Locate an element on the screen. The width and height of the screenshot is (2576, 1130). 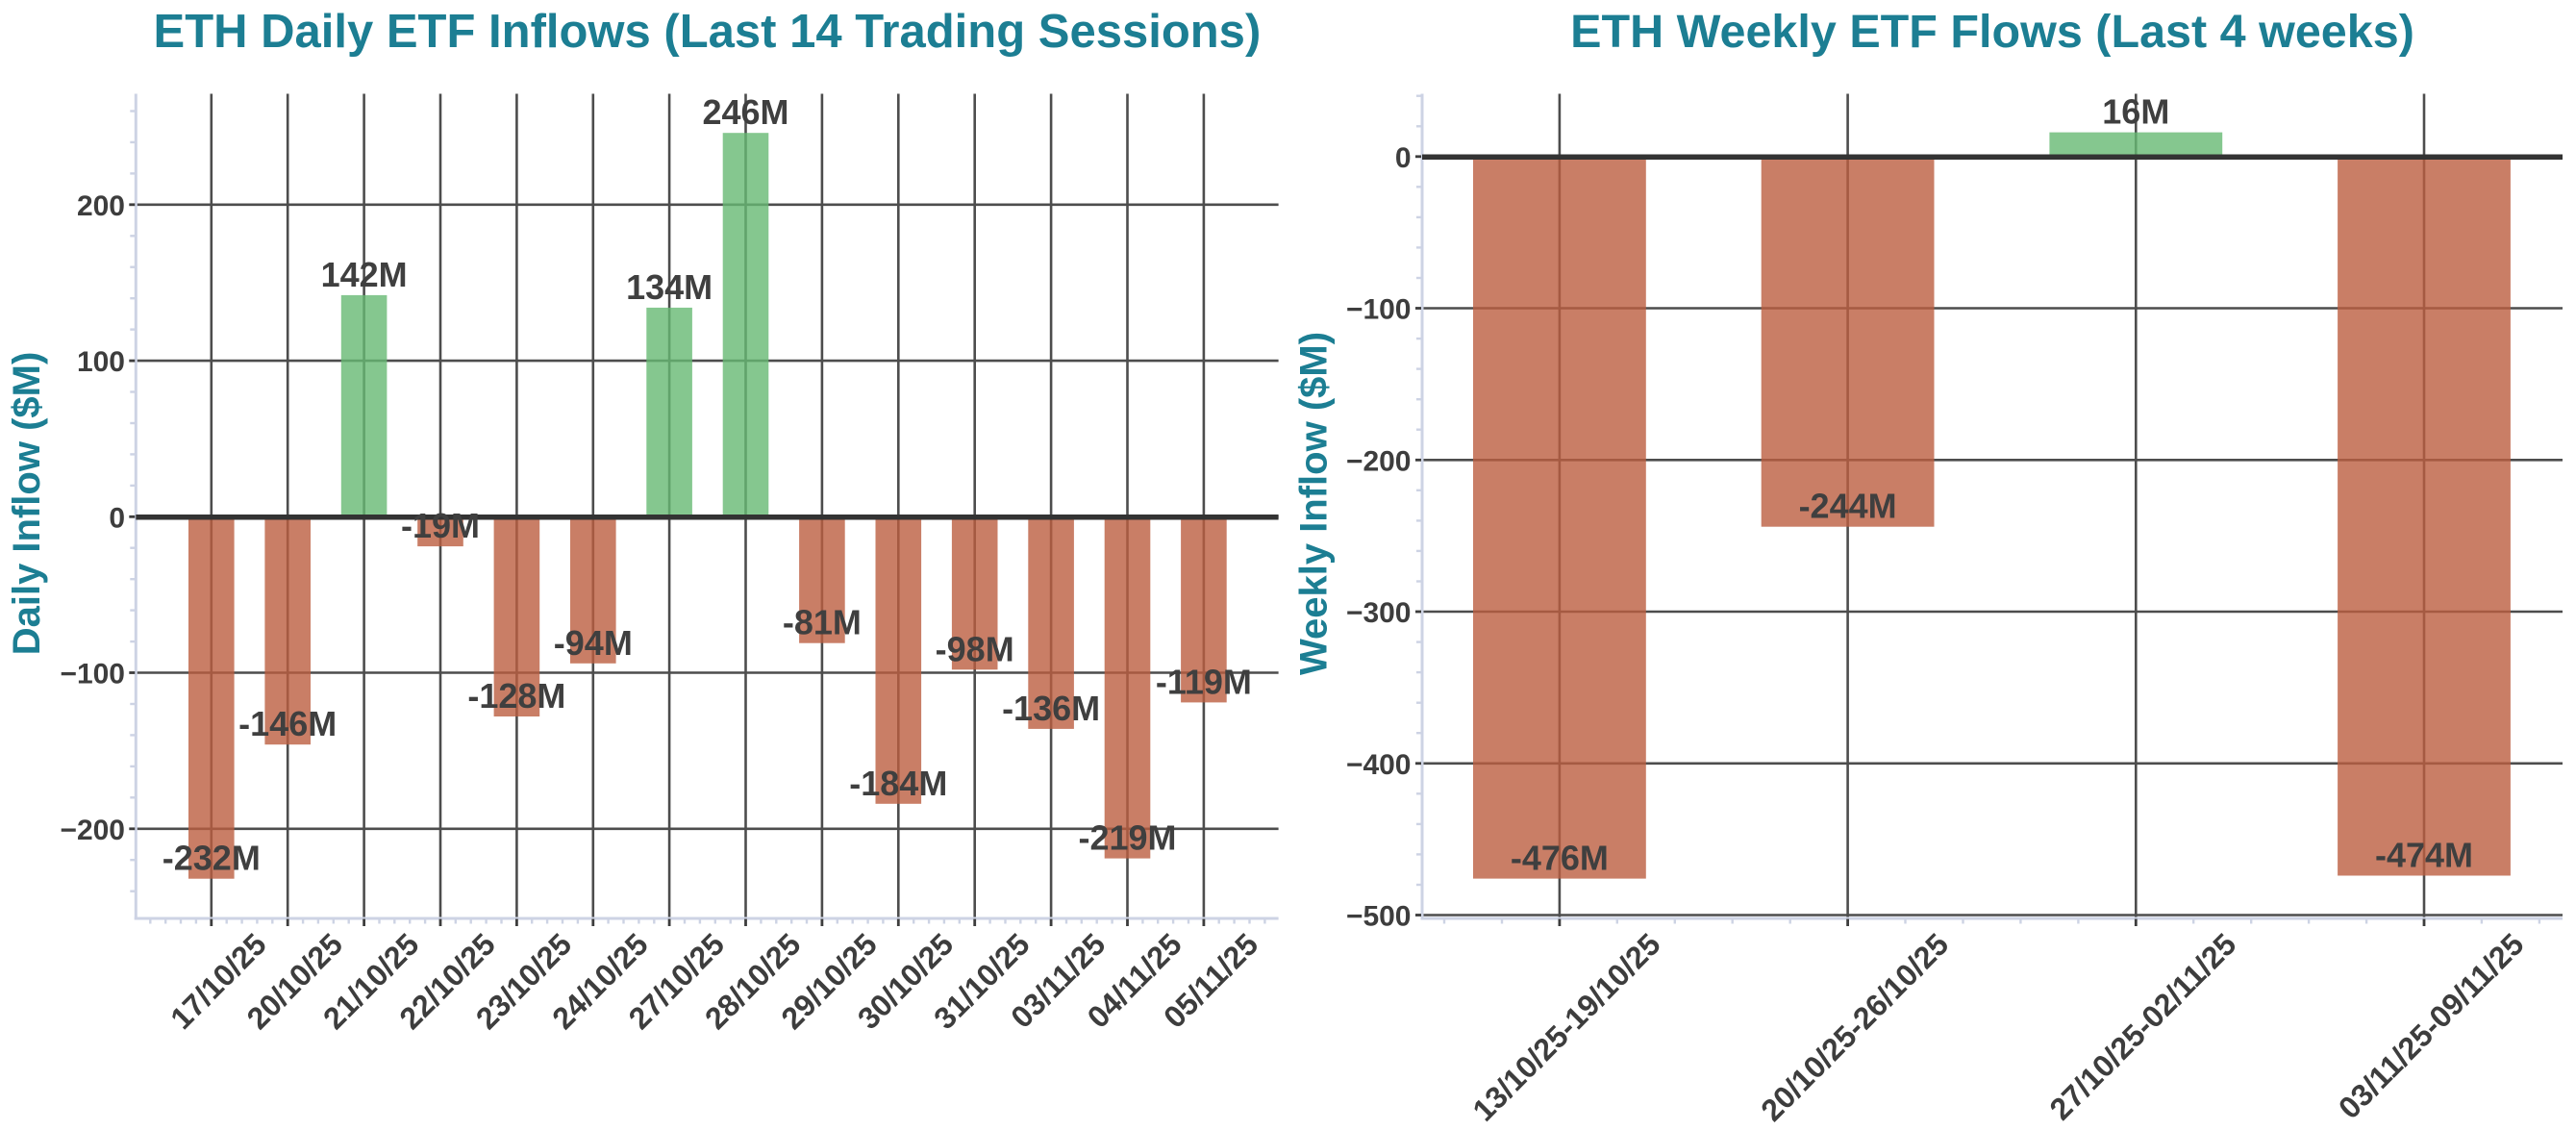
svg-text: 134M is located at coordinates (669, 287).